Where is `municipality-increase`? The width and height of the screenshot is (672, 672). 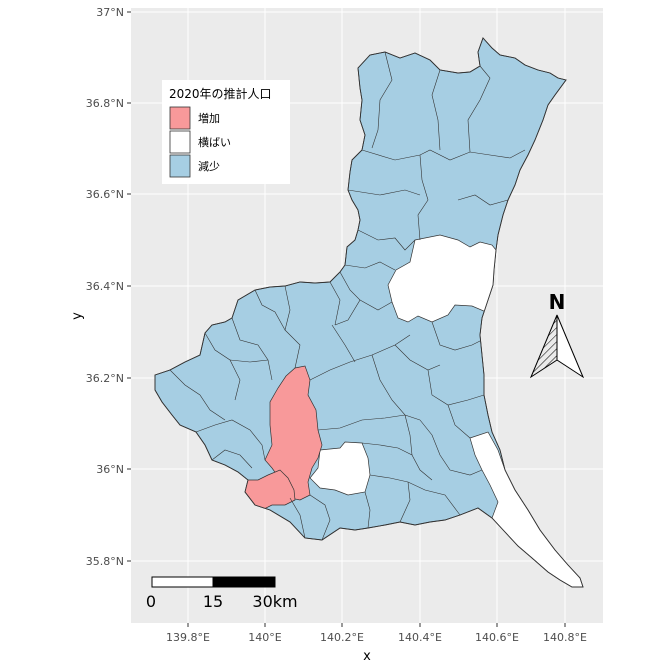
municipality-increase is located at coordinates (293, 433).